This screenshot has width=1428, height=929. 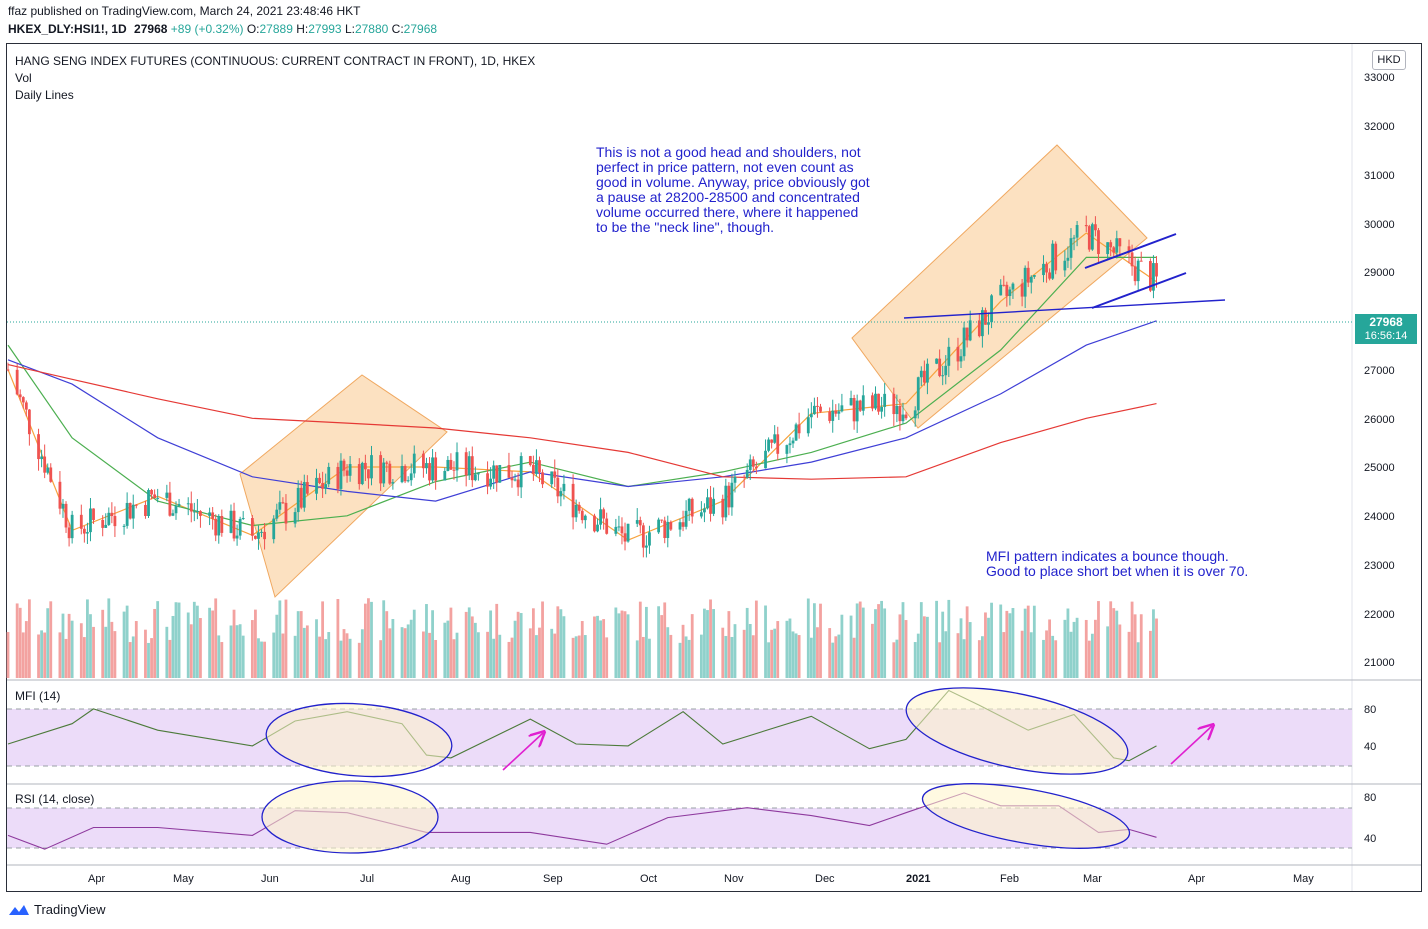 I want to click on last-price-tag: 27968 16:56:14, so click(x=1386, y=329).